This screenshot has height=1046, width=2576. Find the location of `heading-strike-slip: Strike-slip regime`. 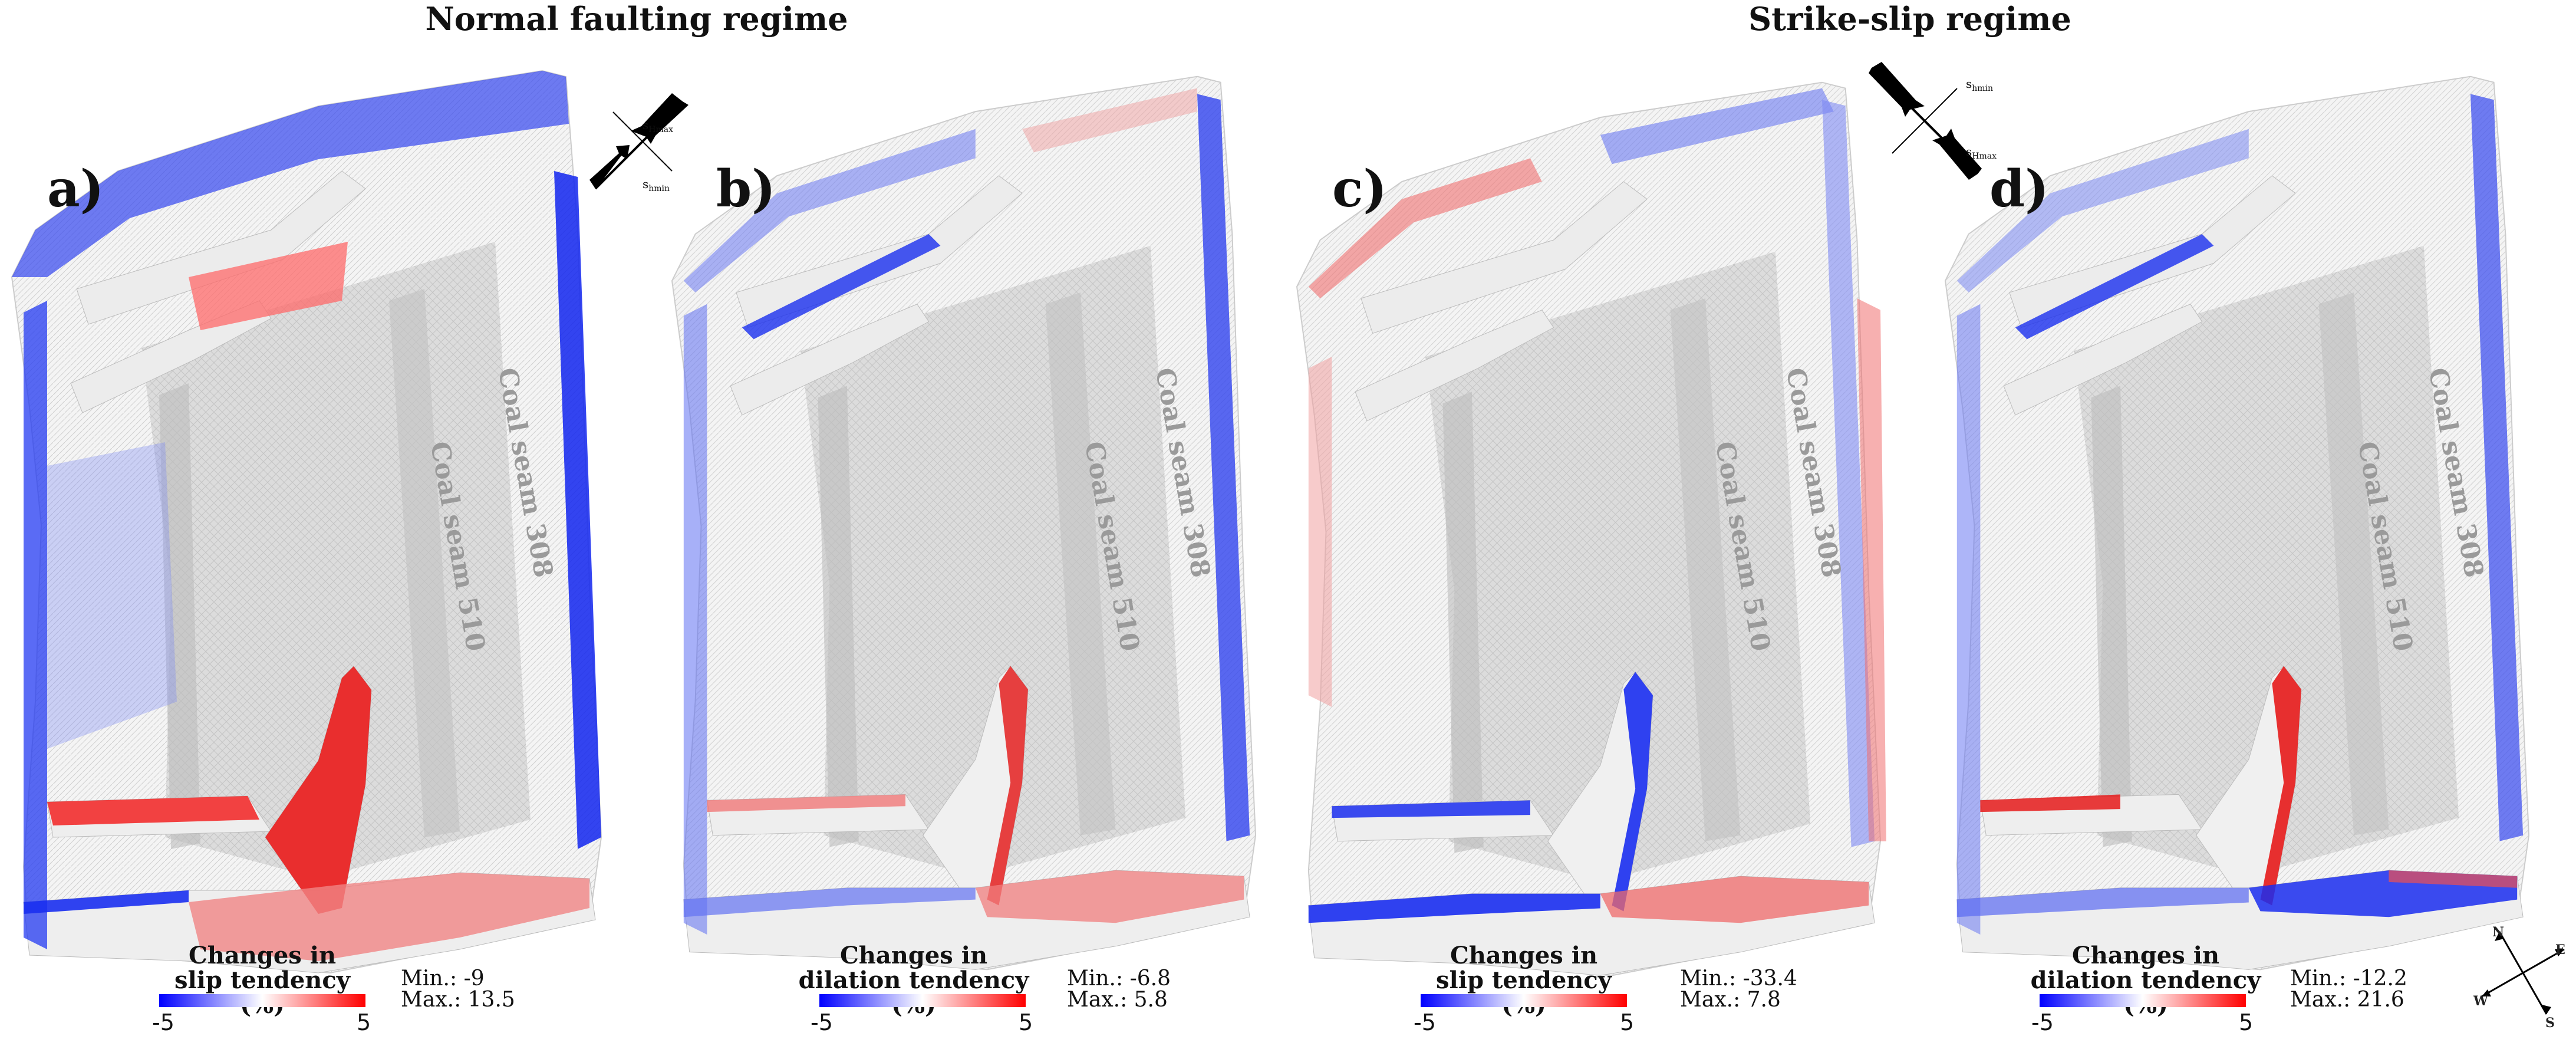

heading-strike-slip: Strike-slip regime is located at coordinates (1909, 19).